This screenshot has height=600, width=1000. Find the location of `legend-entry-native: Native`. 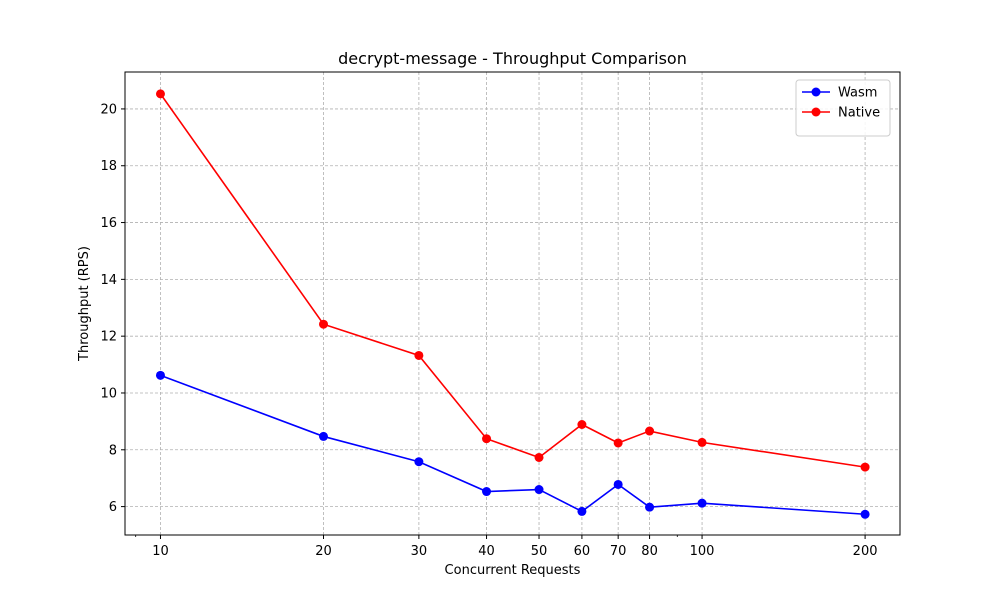

legend-entry-native: Native is located at coordinates (841, 113).